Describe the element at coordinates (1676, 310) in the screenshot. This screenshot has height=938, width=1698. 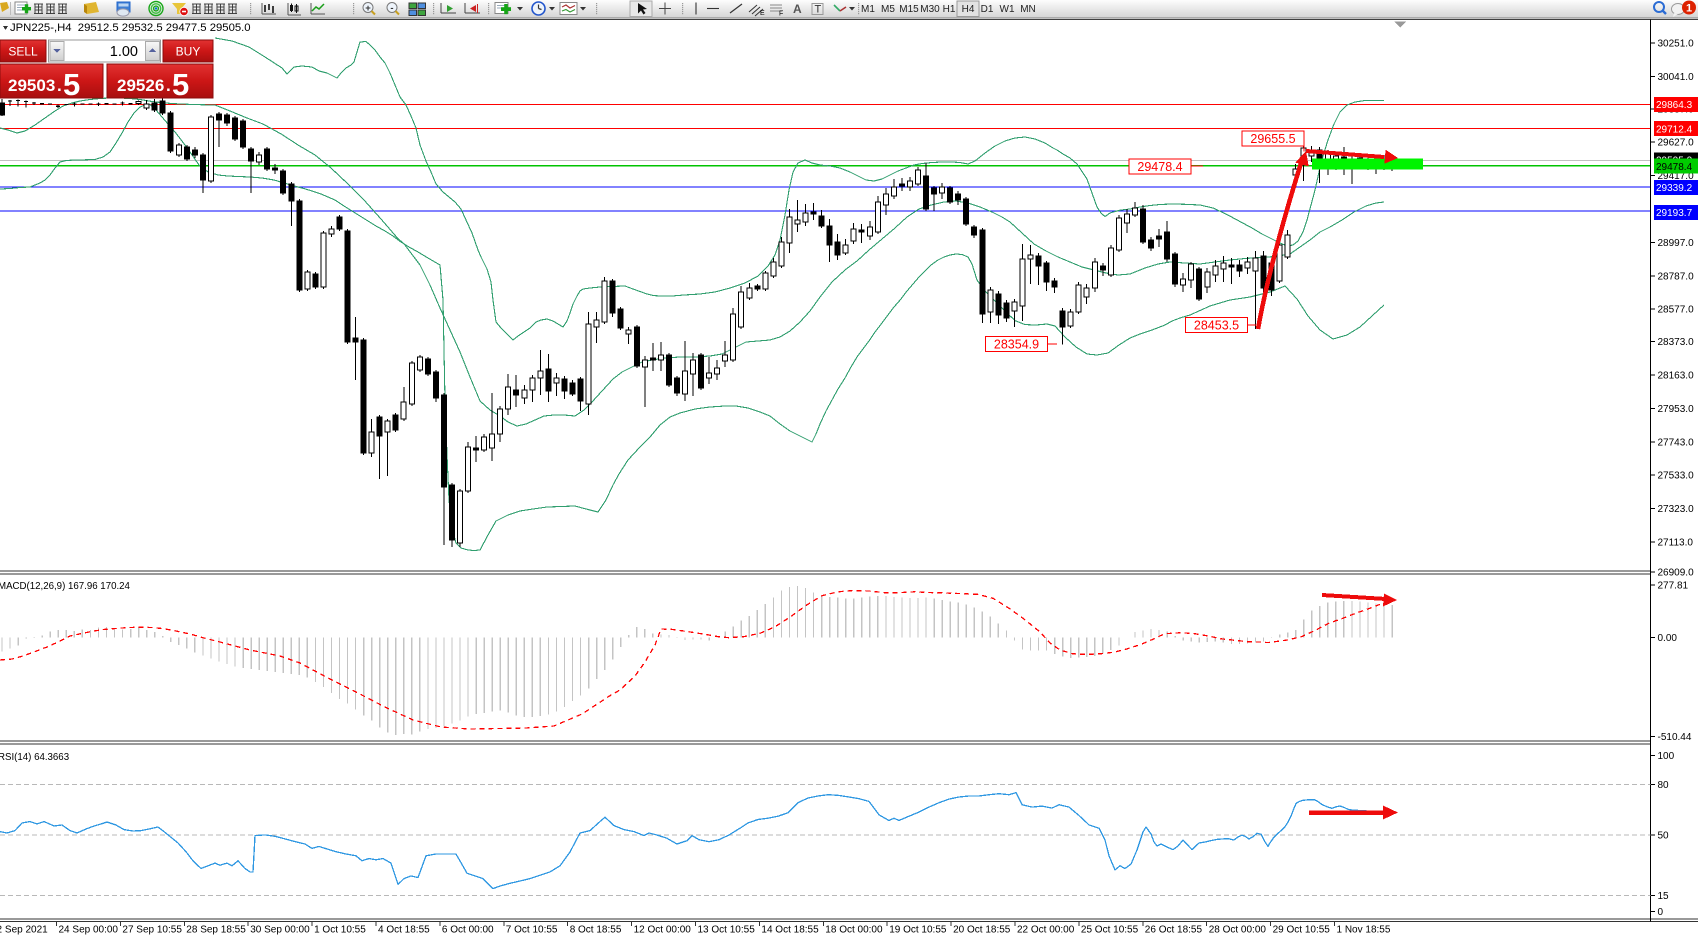
I see `svg-text: 28577.0` at that location.